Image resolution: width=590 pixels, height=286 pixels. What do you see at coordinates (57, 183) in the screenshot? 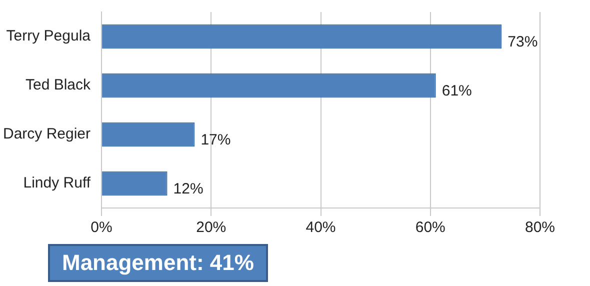
I see `y-tick-label: Lindy Ruff` at bounding box center [57, 183].